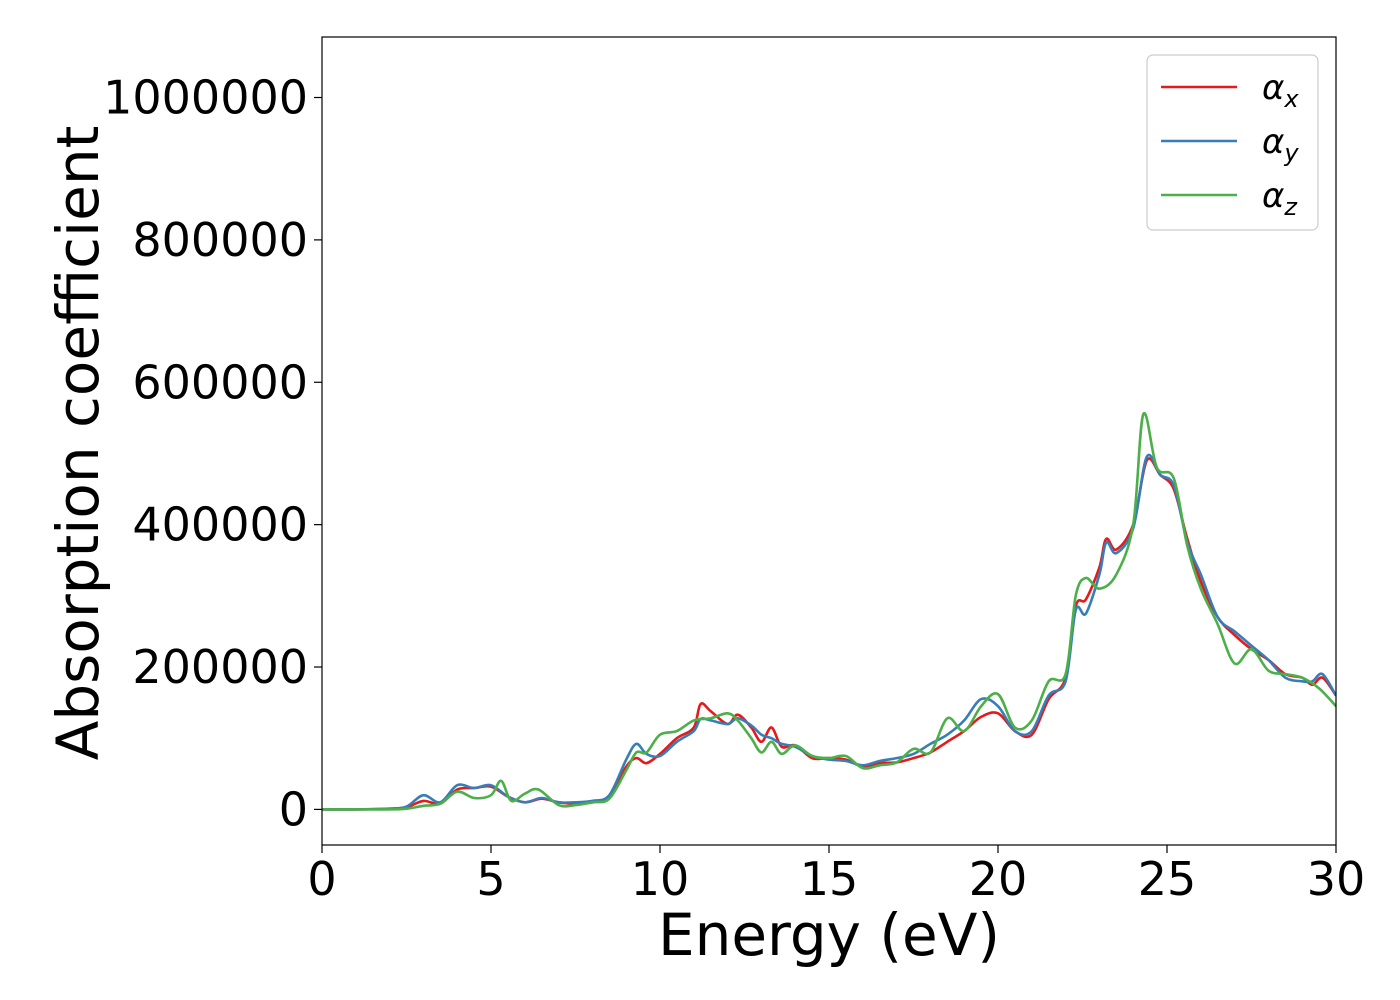 The image size is (1400, 1000). What do you see at coordinates (490, 879) in the screenshot?
I see `x-tick-label: 5` at bounding box center [490, 879].